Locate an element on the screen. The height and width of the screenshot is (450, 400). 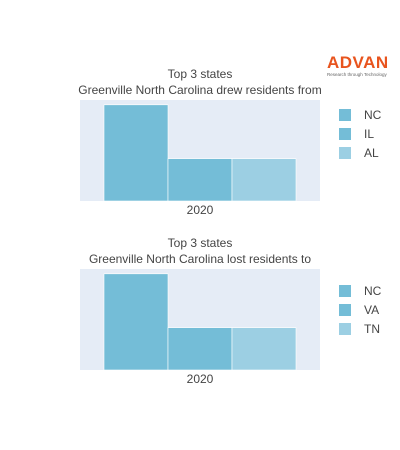
legend-label-va: VA is located at coordinates (371, 310).